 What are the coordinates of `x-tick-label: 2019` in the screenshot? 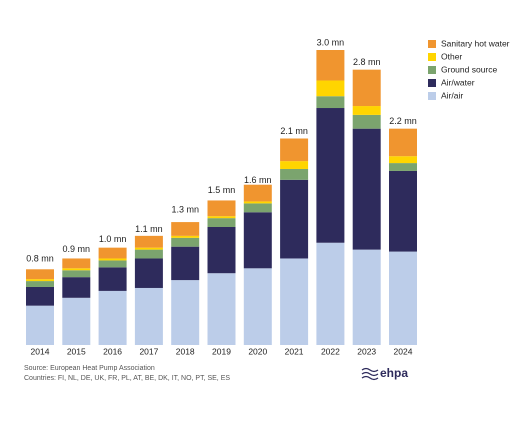 It's located at (221, 351).